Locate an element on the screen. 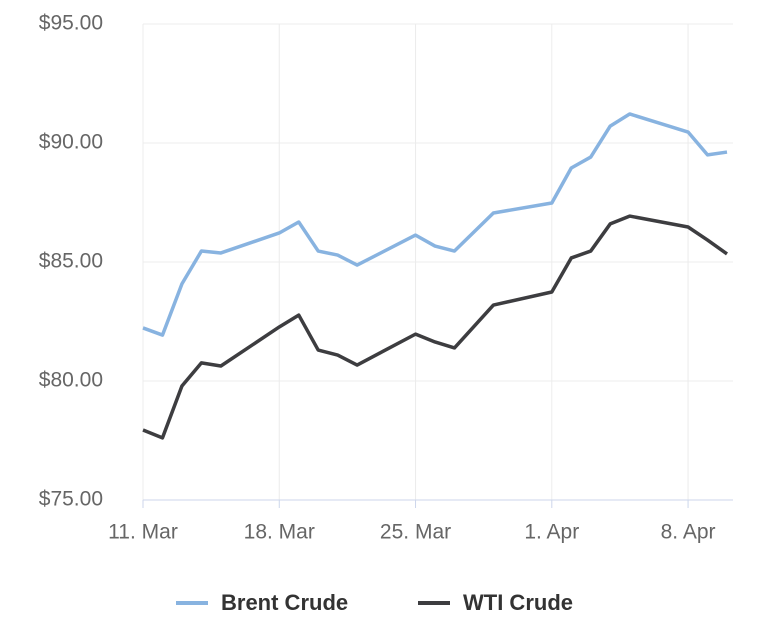  y-tick-label: $90.00 is located at coordinates (71, 142).